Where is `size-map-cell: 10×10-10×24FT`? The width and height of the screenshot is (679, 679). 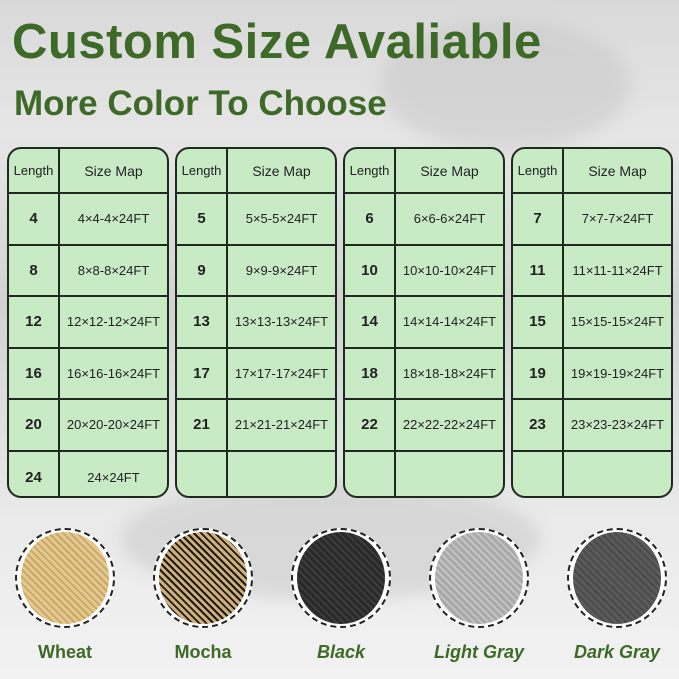 size-map-cell: 10×10-10×24FT is located at coordinates (449, 270).